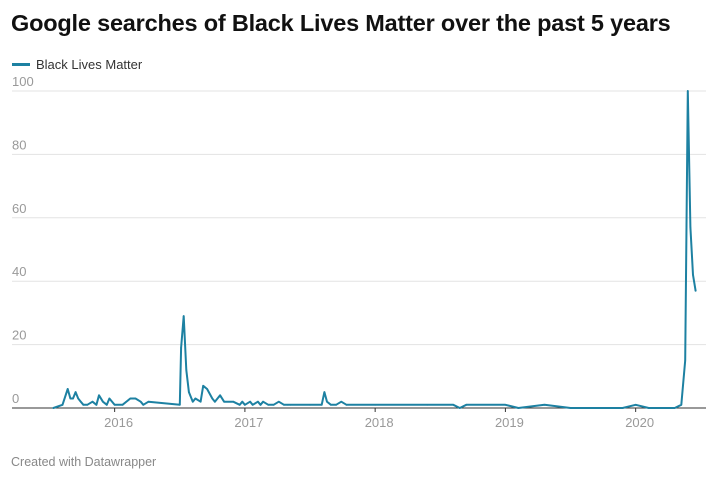 The image size is (720, 488). Describe the element at coordinates (248, 422) in the screenshot. I see `x-tick-label: 2017` at that location.